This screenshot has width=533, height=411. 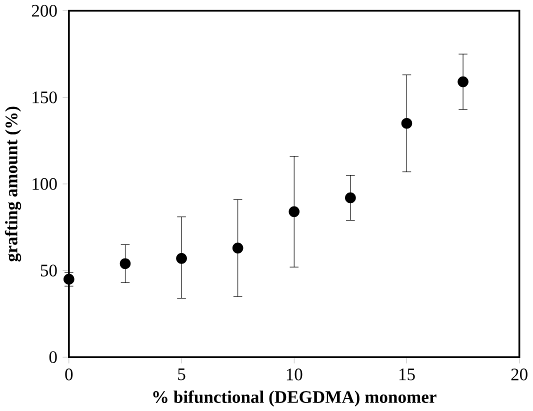 I want to click on y-axis-title: grafting amount (%), so click(x=13, y=184).